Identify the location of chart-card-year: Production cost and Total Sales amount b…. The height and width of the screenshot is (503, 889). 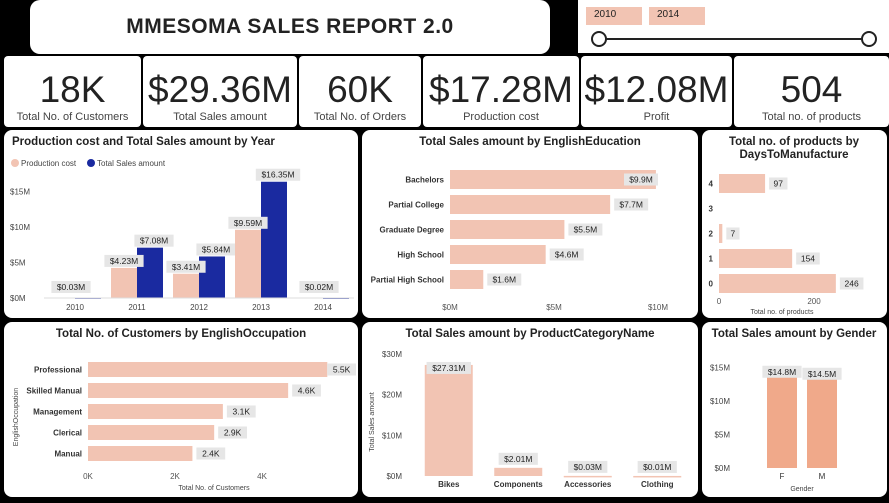
(181, 224).